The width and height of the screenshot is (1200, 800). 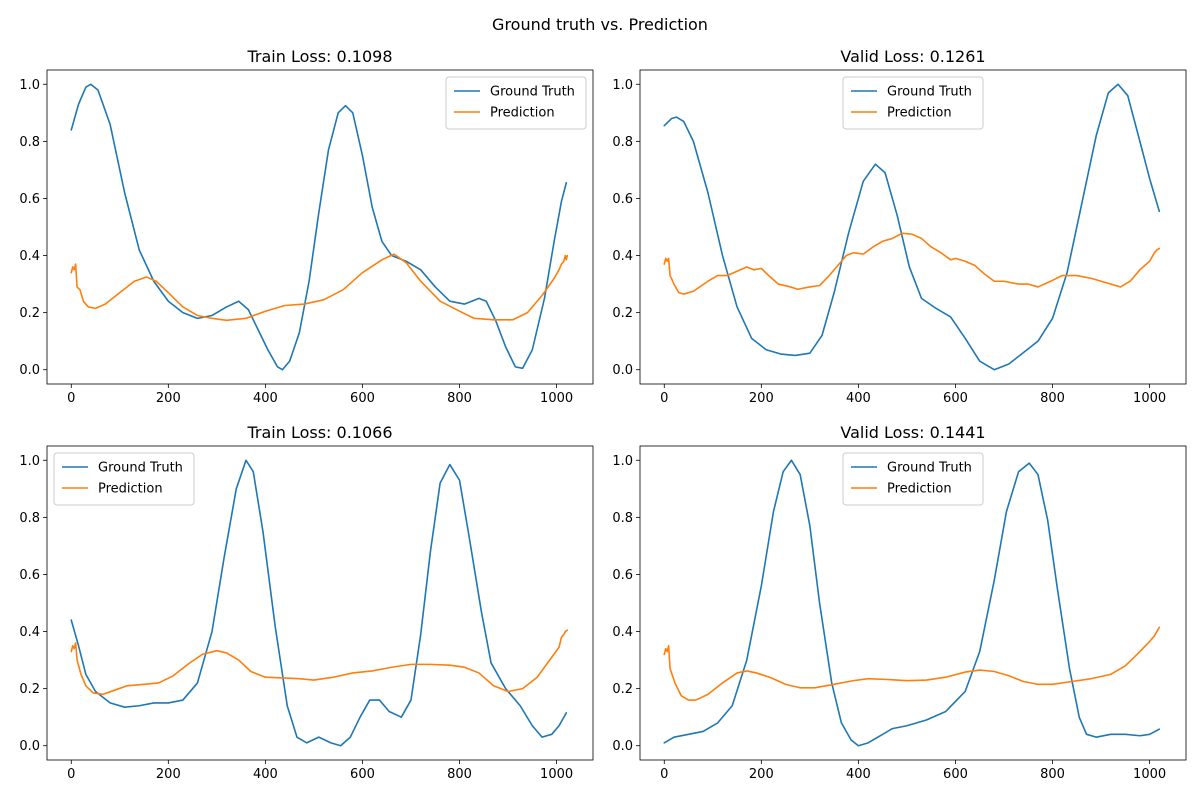 What do you see at coordinates (319, 432) in the screenshot?
I see `chart-title: Train Loss: 0.1066` at bounding box center [319, 432].